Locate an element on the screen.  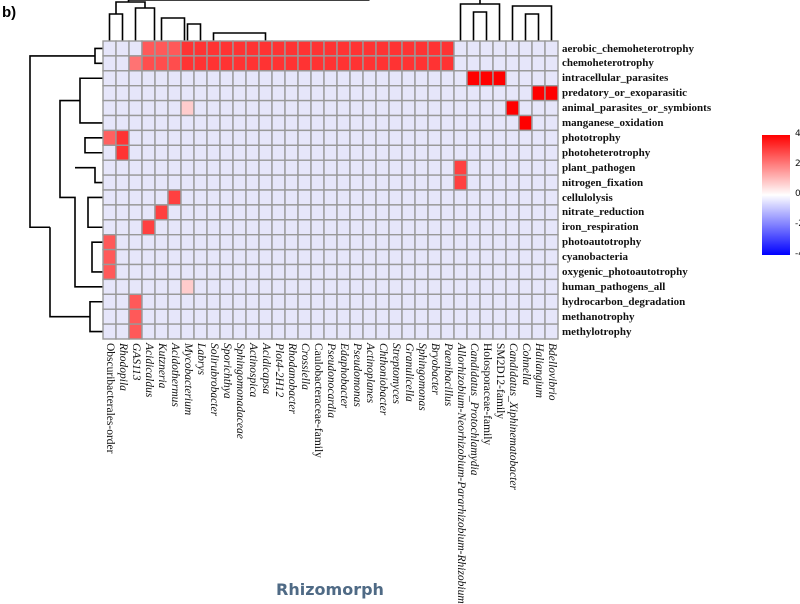
row-label: oxygenic_photoautotrophy is located at coordinates (625, 272).